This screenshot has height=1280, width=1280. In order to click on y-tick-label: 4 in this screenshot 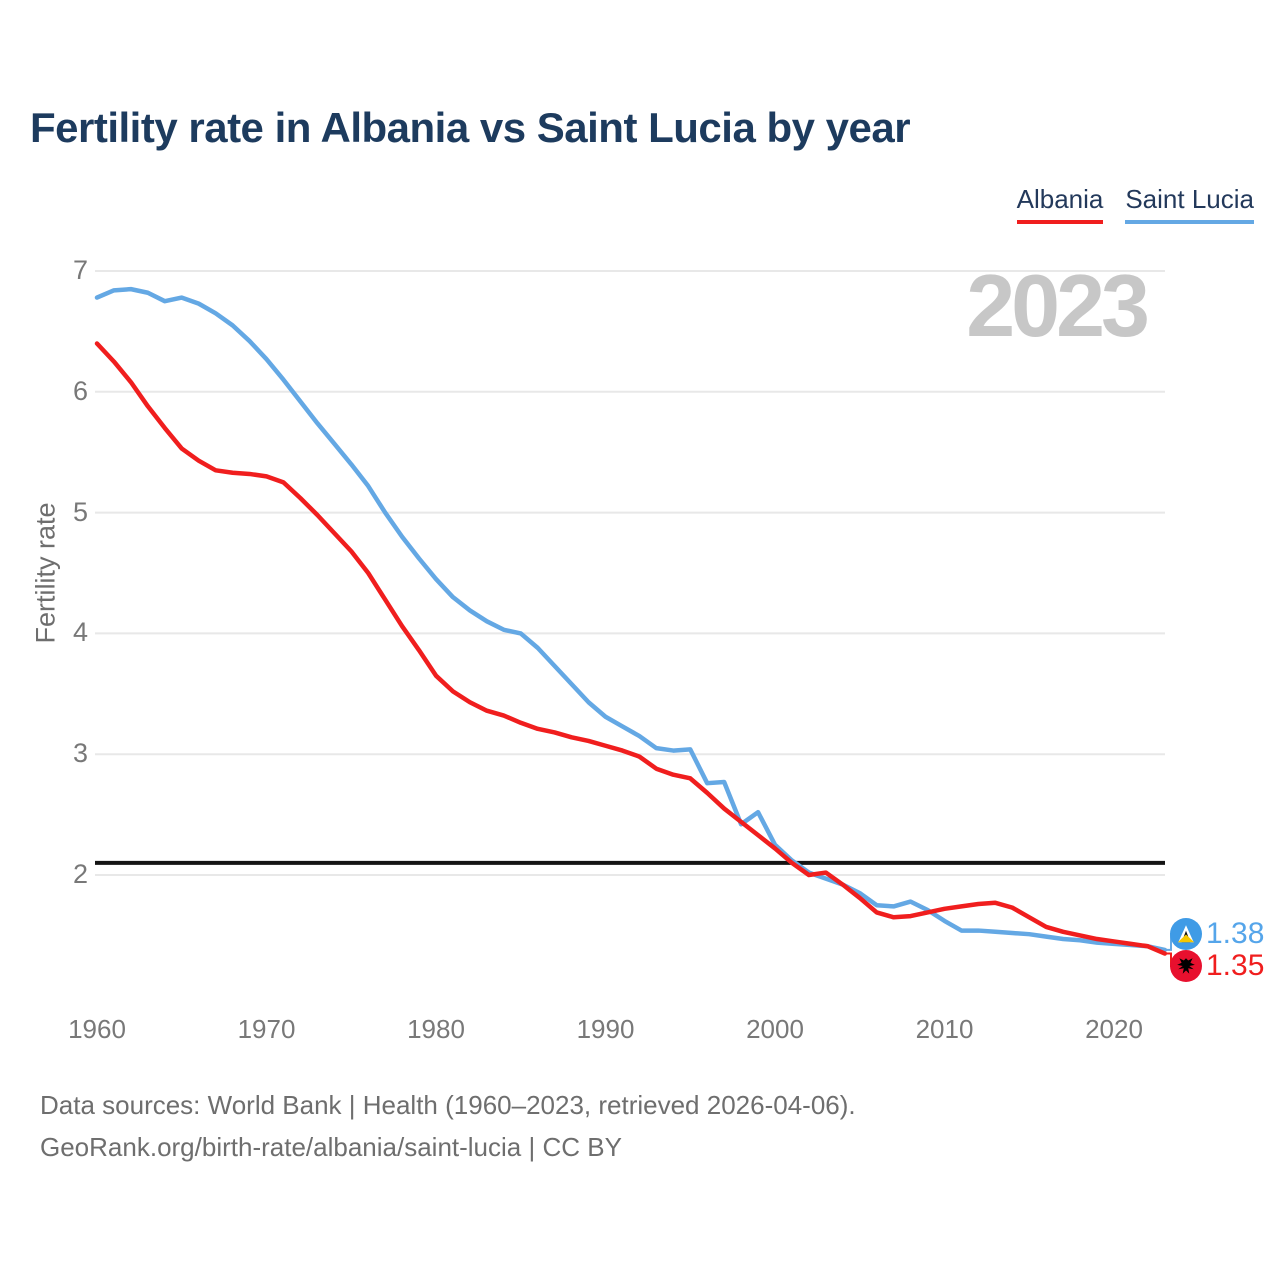, I will do `click(80, 632)`.